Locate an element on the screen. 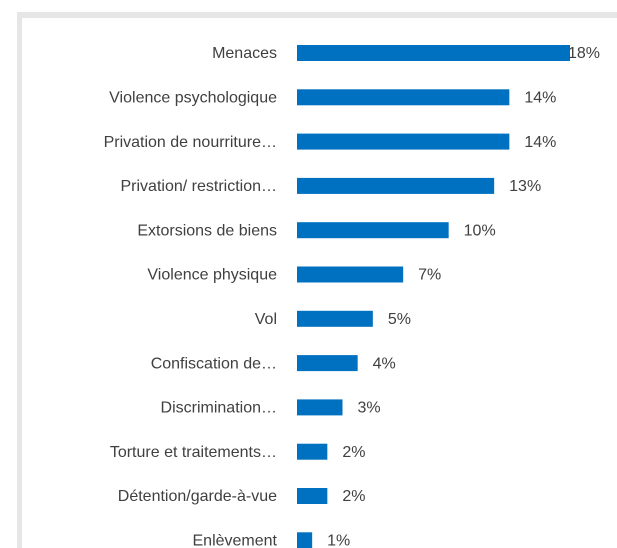 Image resolution: width=617 pixels, height=548 pixels. value-label: 10% is located at coordinates (480, 230).